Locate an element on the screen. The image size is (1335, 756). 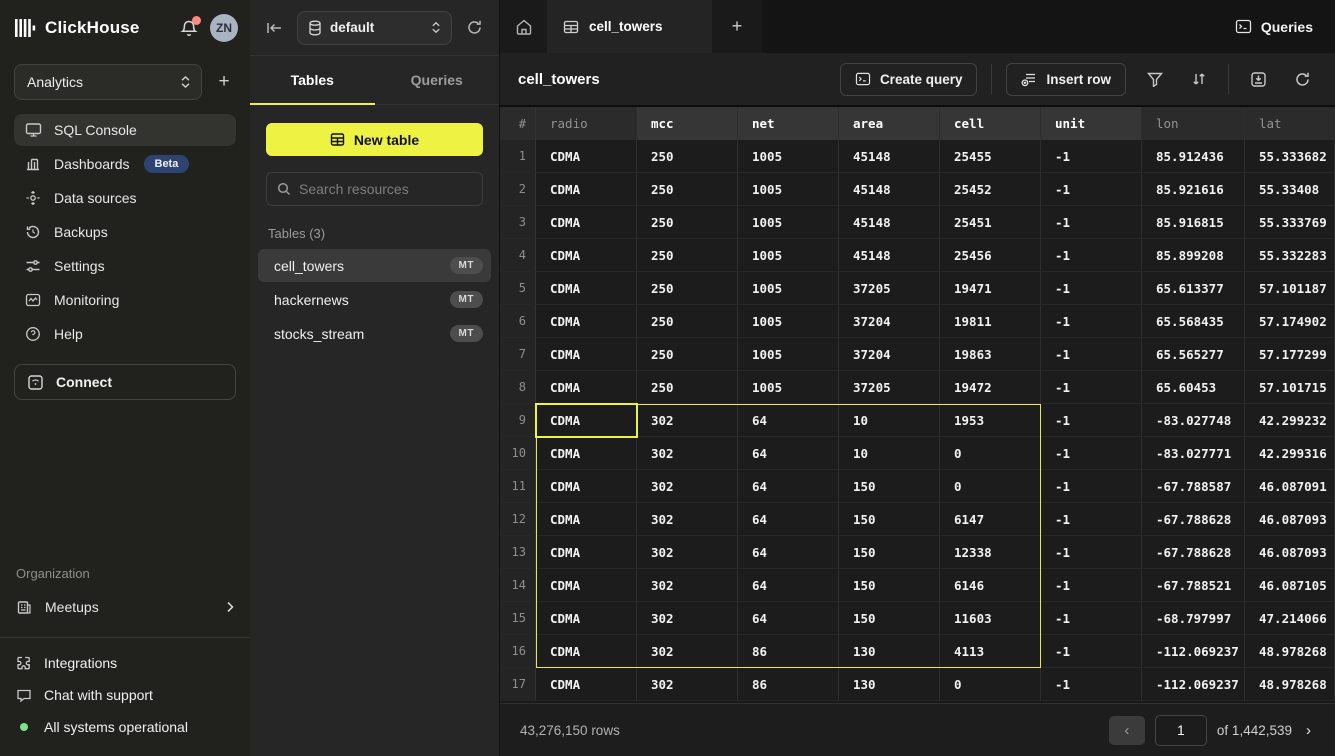
row-number: 9 is located at coordinates (518, 420).